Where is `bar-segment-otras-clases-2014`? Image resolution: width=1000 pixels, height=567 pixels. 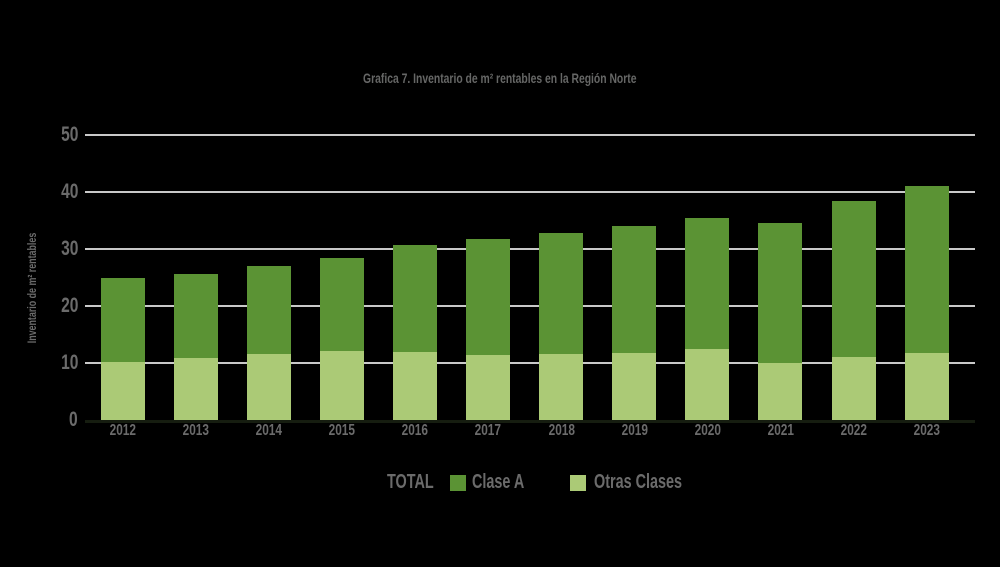
bar-segment-otras-clases-2014 is located at coordinates (269, 387).